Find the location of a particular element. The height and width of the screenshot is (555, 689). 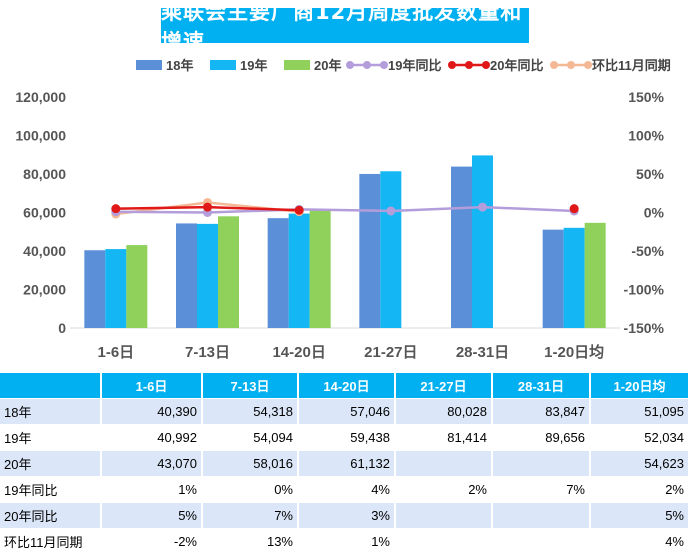

table-cell: 54,623 is located at coordinates (639, 463).